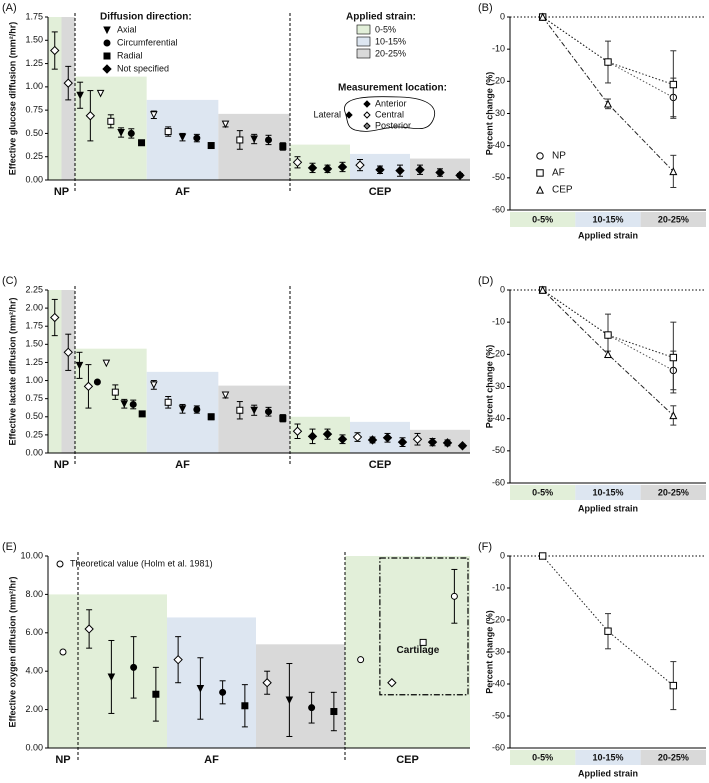  Describe the element at coordinates (498, 81) in the screenshot. I see `y-tick-label: -20` at that location.